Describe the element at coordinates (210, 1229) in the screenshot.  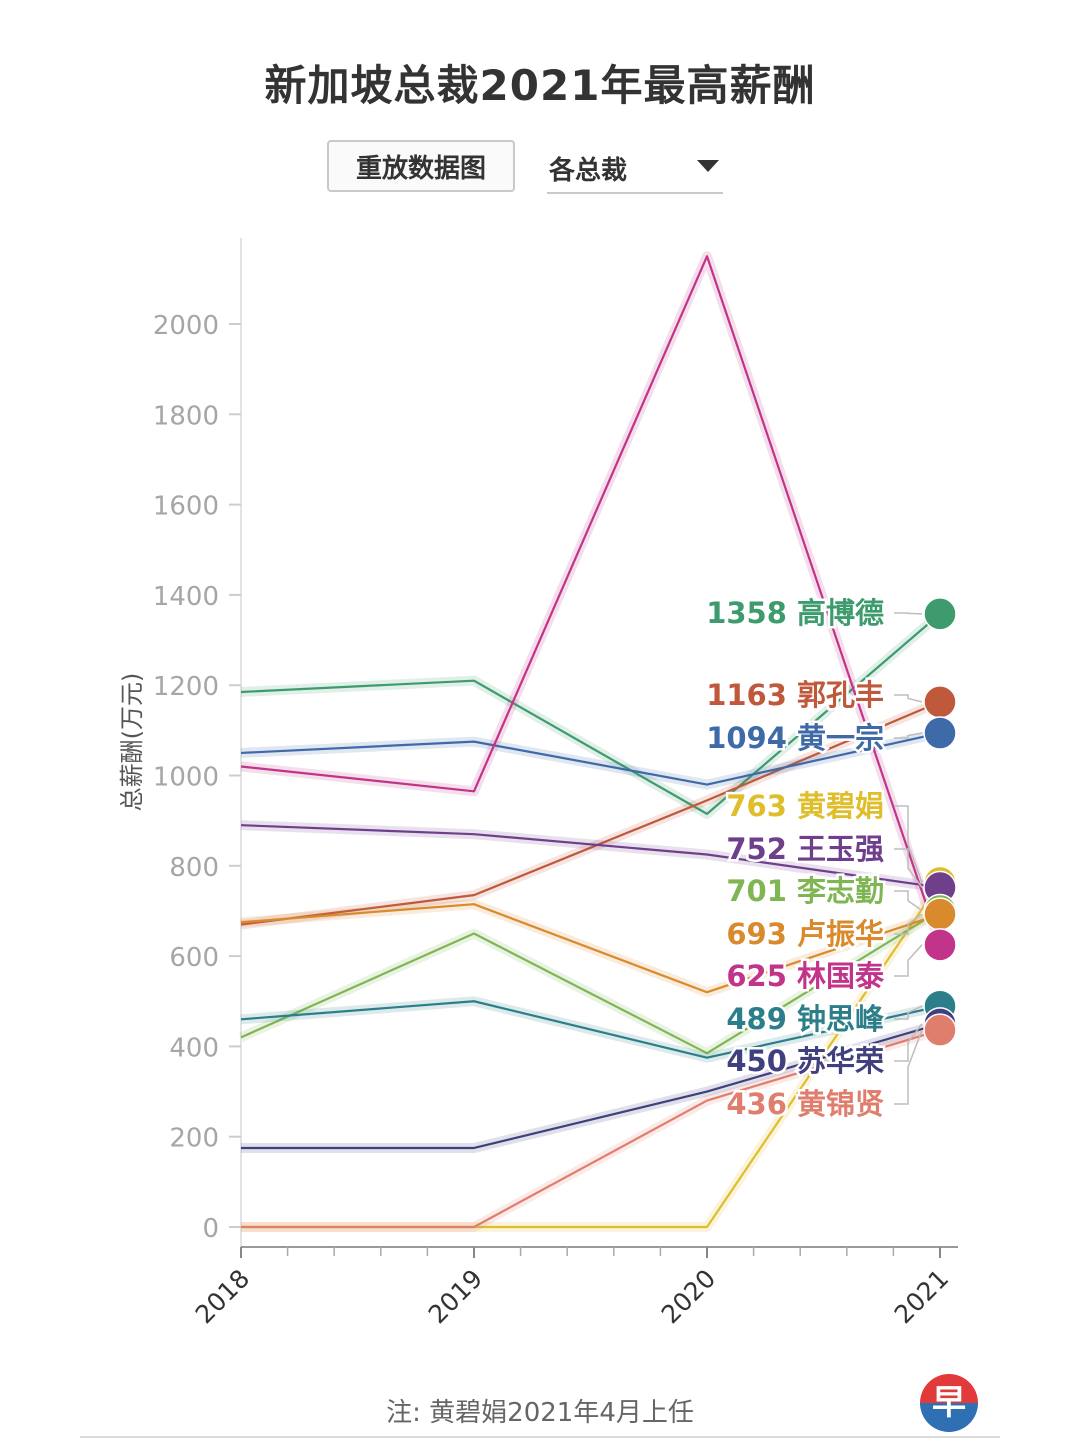
I see `y-tick-label: 0` at that location.